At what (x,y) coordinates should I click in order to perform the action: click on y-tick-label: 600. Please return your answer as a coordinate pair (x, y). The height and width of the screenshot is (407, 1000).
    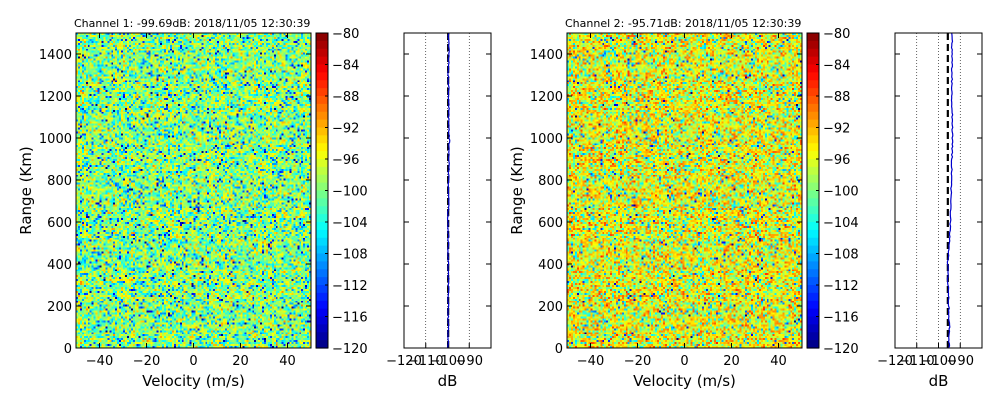
    Looking at the image, I should click on (550, 223).